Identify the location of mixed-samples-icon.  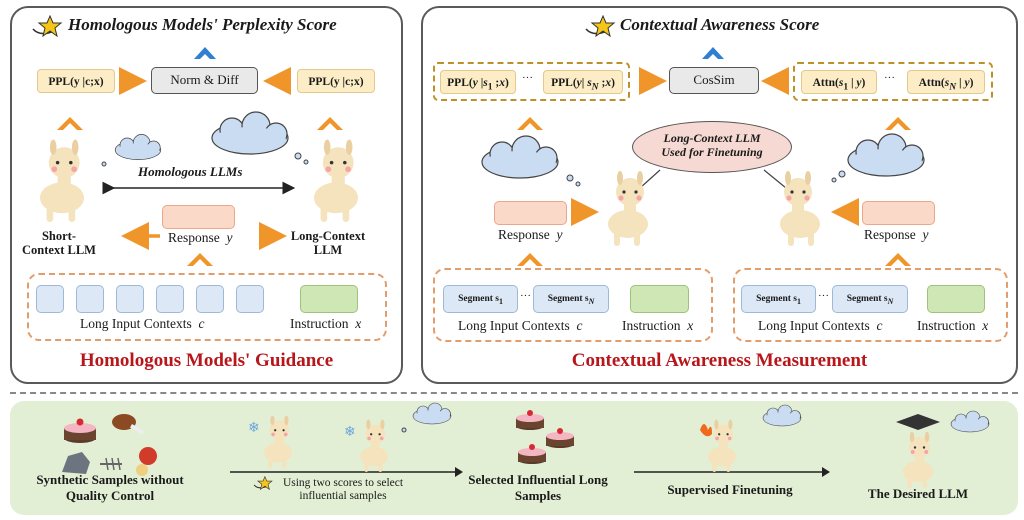
(109, 445).